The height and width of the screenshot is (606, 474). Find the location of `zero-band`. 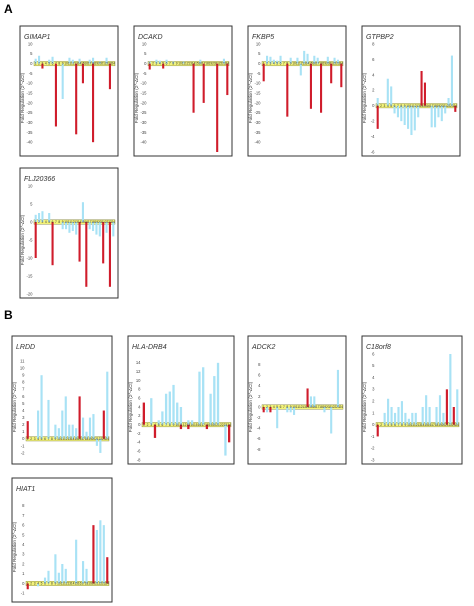

zero-band is located at coordinates (416, 106).